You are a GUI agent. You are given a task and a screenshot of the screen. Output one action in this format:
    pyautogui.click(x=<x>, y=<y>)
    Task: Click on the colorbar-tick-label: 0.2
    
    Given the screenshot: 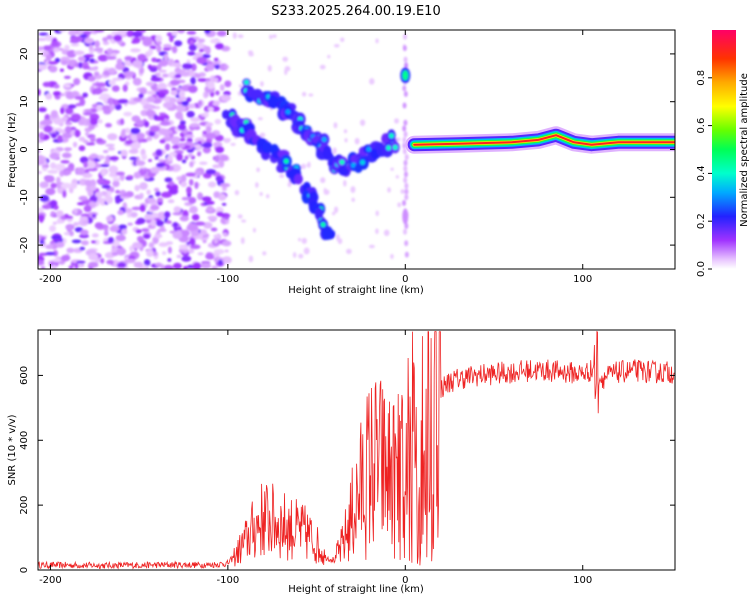 What is the action you would take?
    pyautogui.click(x=701, y=221)
    